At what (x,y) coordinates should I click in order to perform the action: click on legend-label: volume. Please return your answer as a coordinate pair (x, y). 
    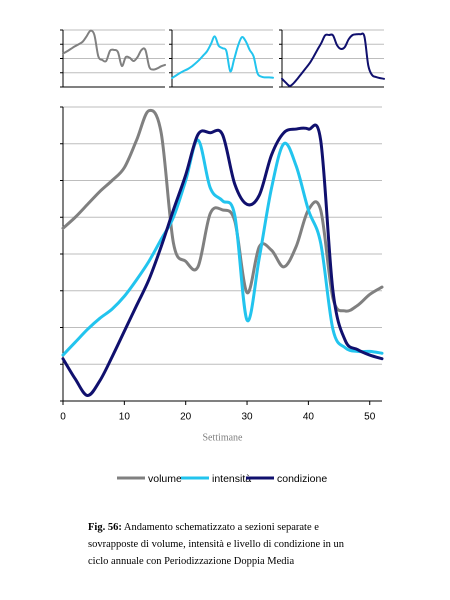
    Looking at the image, I should click on (165, 479).